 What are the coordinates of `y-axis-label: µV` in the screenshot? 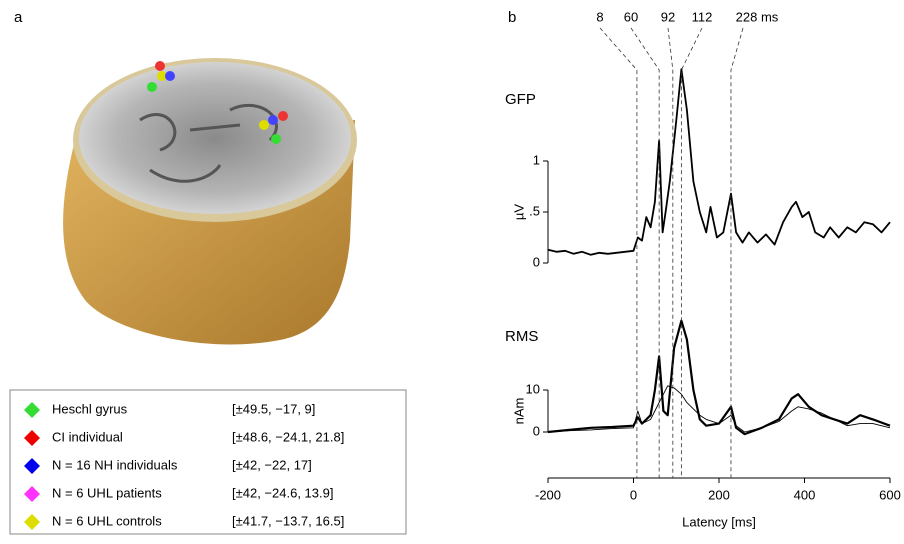 It's located at (518, 212).